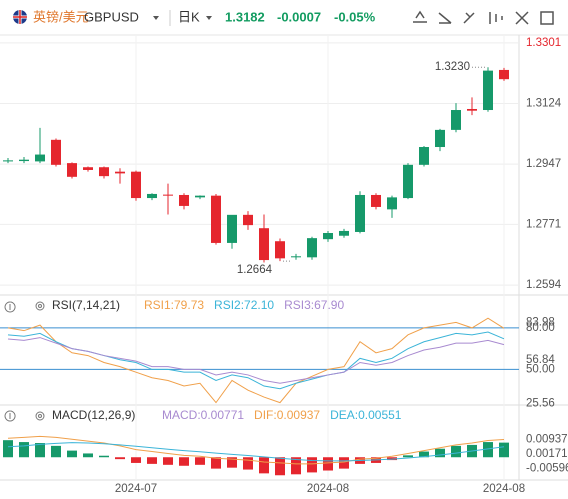  What do you see at coordinates (540, 369) in the screenshot?
I see `y-tick-label: 50.00` at bounding box center [540, 369].